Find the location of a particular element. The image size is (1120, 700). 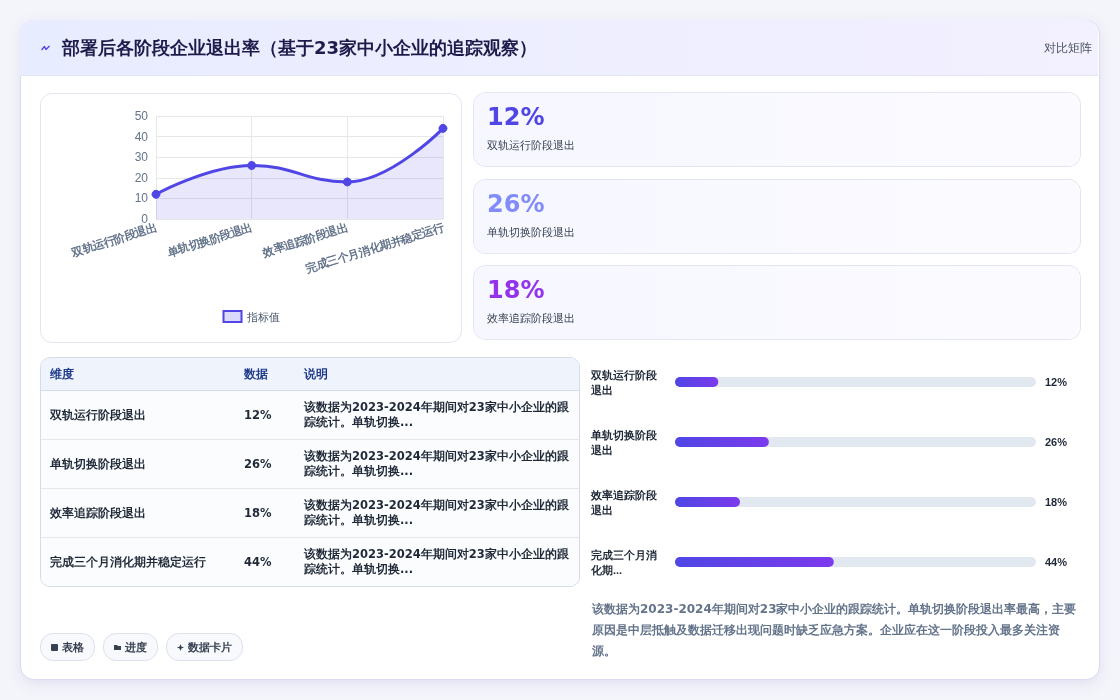

text: 部署后各阶段企业退出率（基于23家中小企业的追踪观察） is located at coordinates (300, 48).